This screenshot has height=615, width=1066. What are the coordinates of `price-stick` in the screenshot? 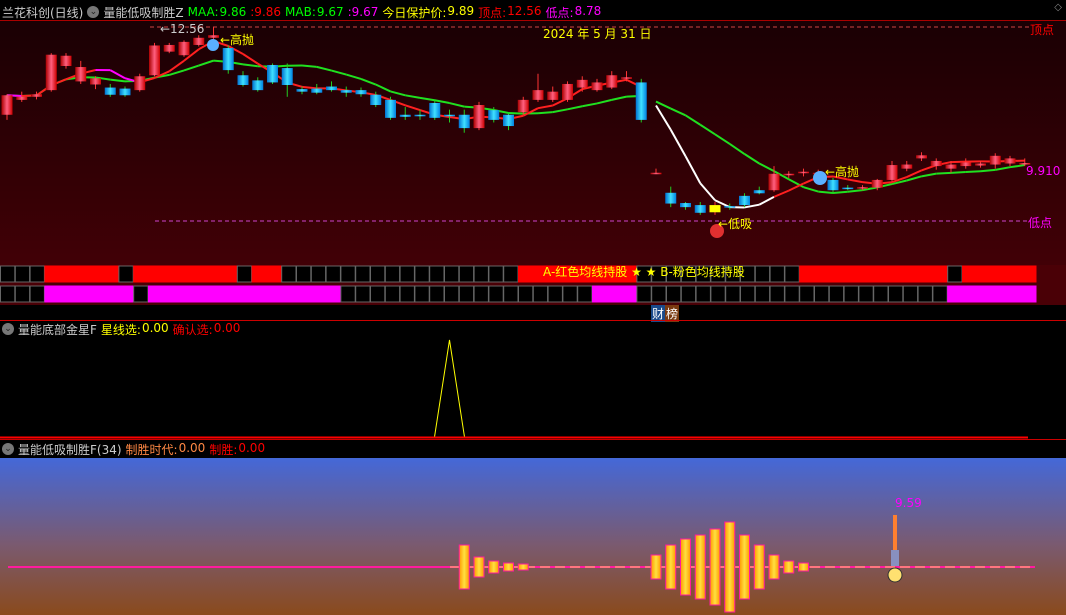 It's located at (895, 537).